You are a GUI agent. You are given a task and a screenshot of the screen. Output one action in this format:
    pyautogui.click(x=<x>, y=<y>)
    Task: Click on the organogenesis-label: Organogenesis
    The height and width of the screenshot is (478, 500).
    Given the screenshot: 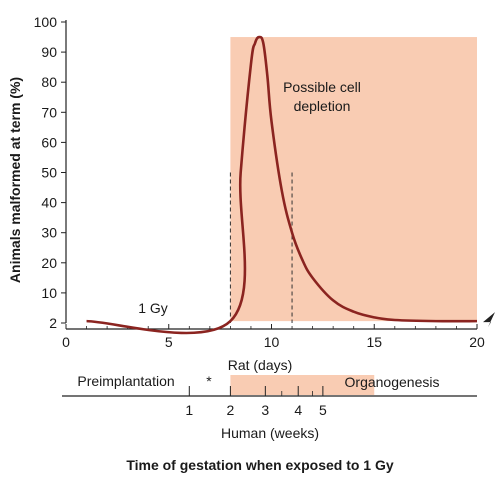 What is the action you would take?
    pyautogui.click(x=392, y=382)
    